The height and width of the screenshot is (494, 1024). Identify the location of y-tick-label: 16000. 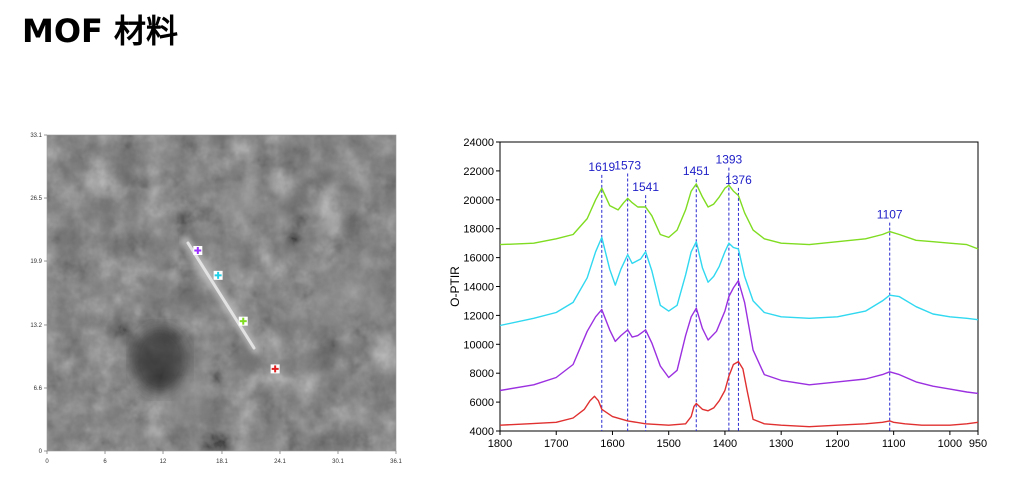
(478, 259).